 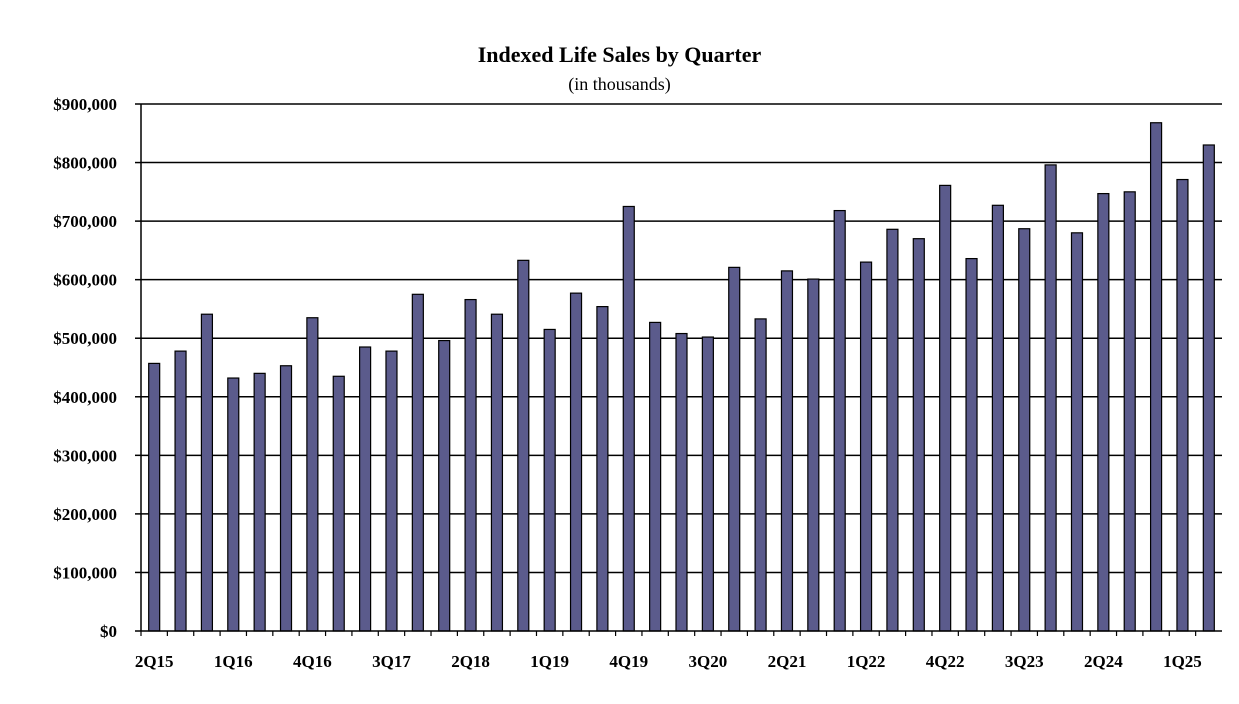 What do you see at coordinates (619, 84) in the screenshot?
I see `chart-subtitle: (in thousands)` at bounding box center [619, 84].